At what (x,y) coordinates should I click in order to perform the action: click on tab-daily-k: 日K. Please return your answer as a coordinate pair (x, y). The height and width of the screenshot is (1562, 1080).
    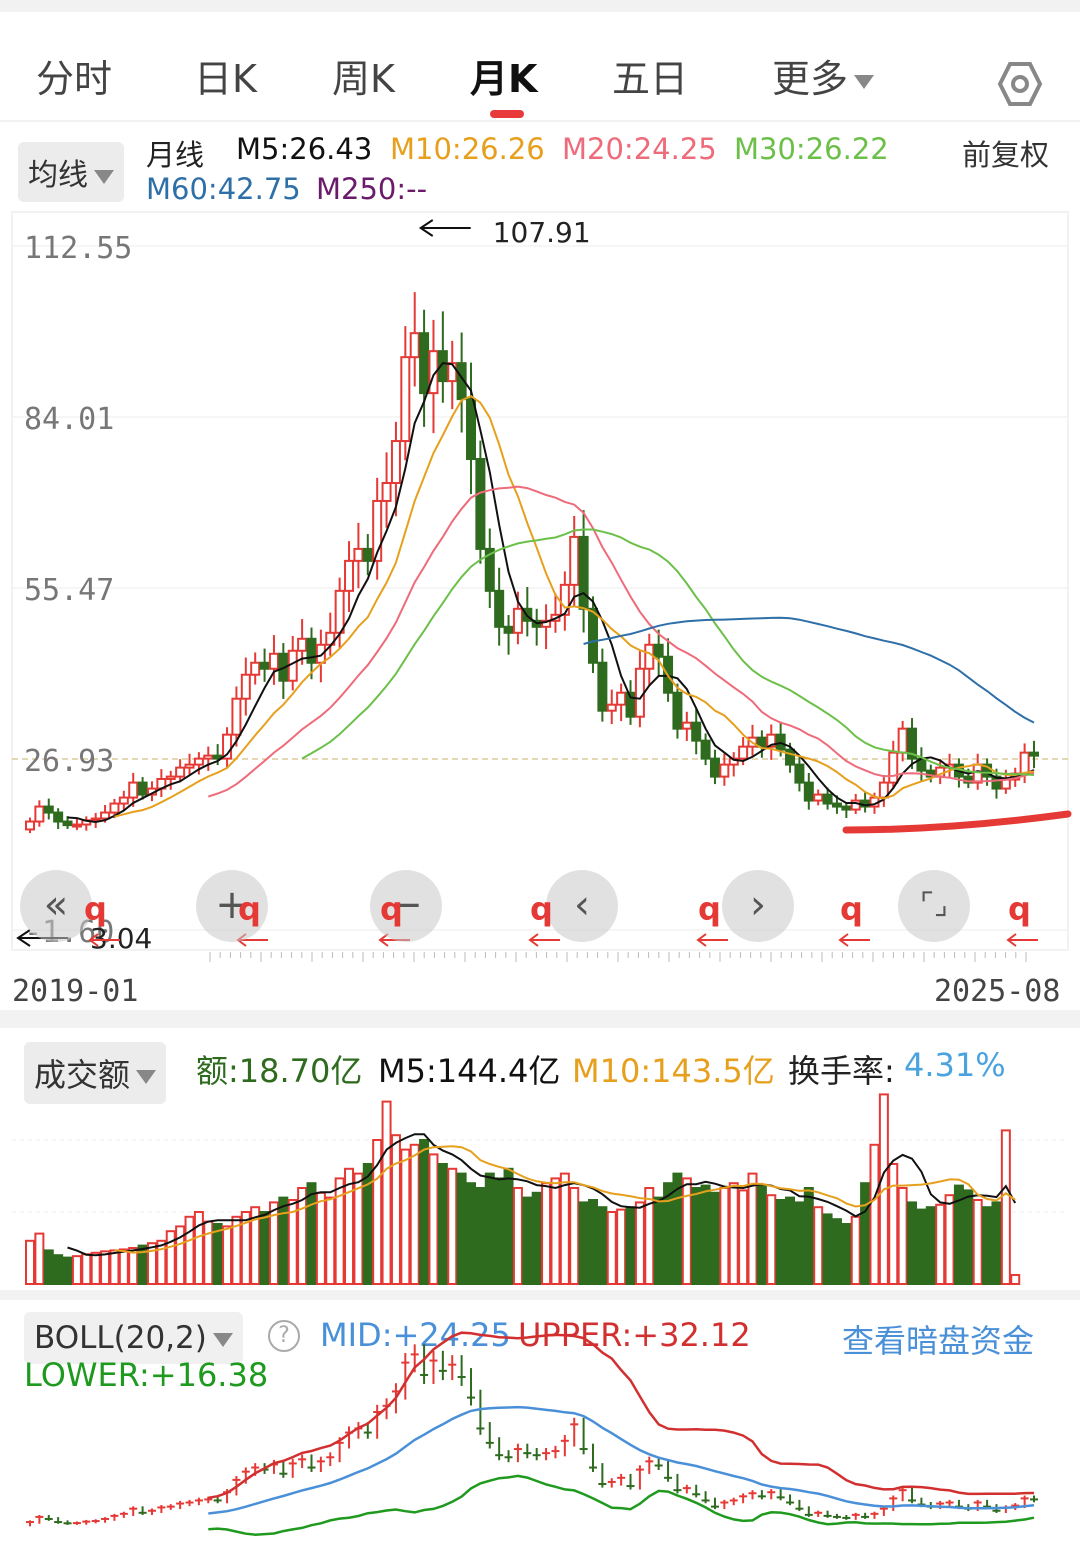
    Looking at the image, I should click on (225, 79).